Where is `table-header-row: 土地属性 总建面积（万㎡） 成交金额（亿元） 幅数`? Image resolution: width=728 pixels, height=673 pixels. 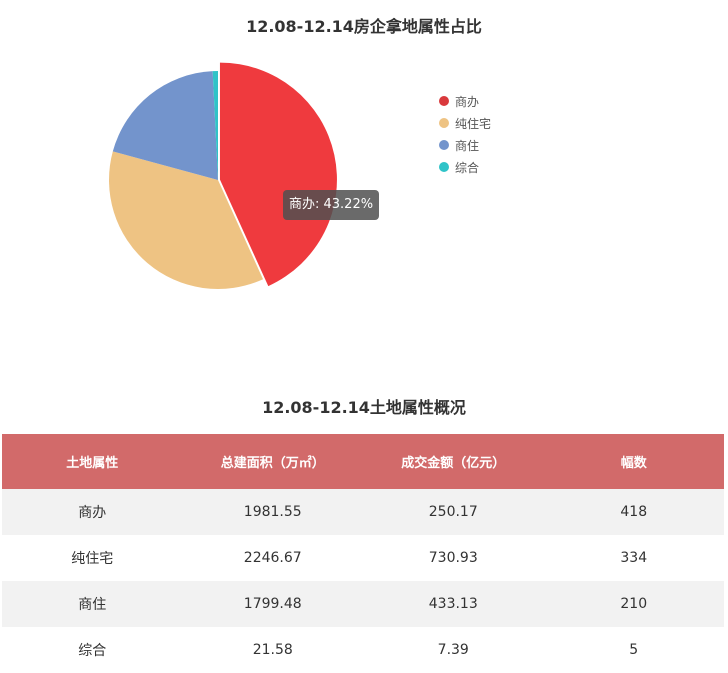
table-header-row: 土地属性 总建面积（万㎡） 成交金额（亿元） 幅数 is located at coordinates (363, 461).